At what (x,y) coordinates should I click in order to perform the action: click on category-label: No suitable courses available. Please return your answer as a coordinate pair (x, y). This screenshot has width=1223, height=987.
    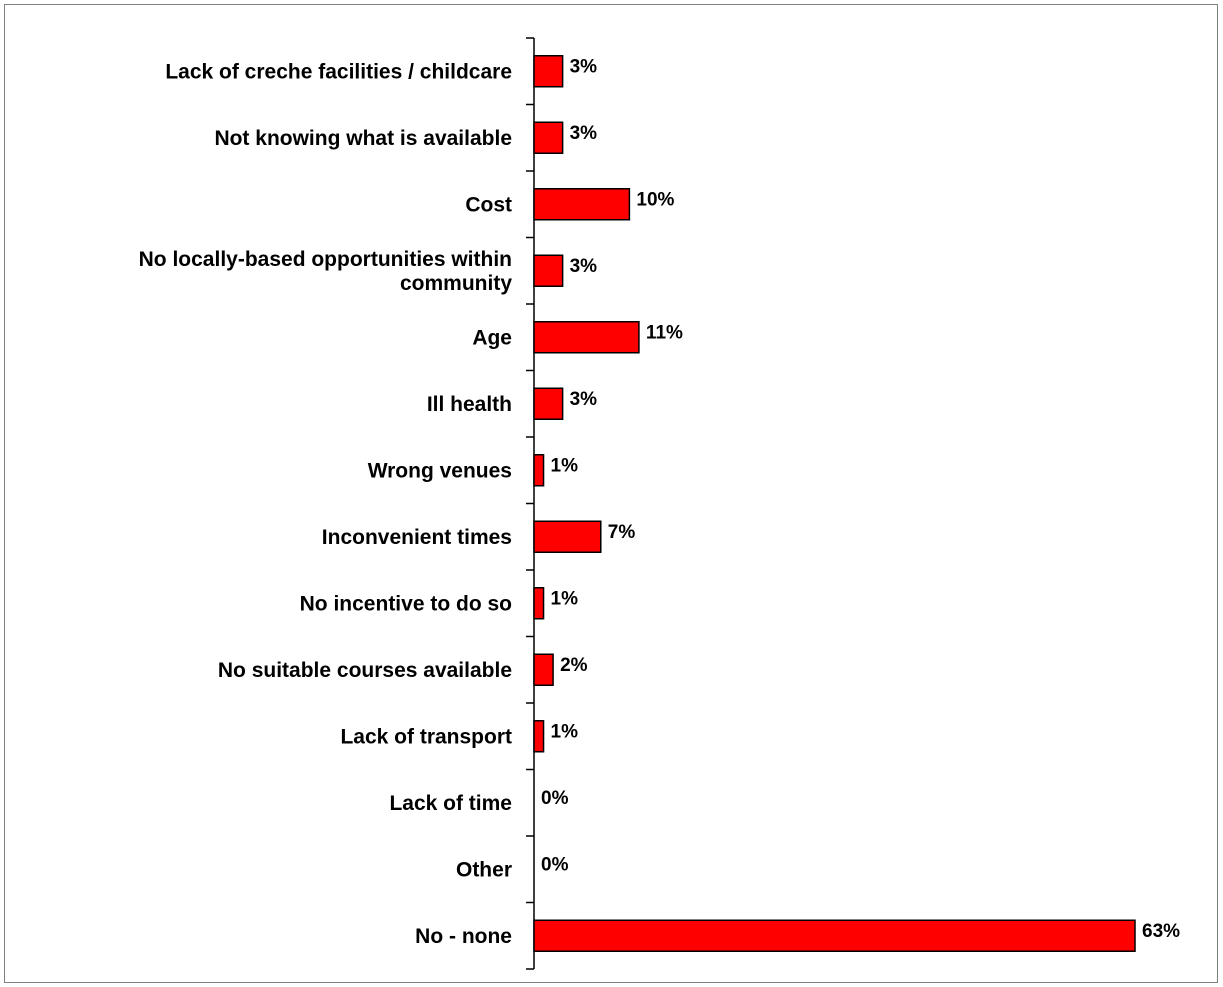
    Looking at the image, I should click on (365, 670).